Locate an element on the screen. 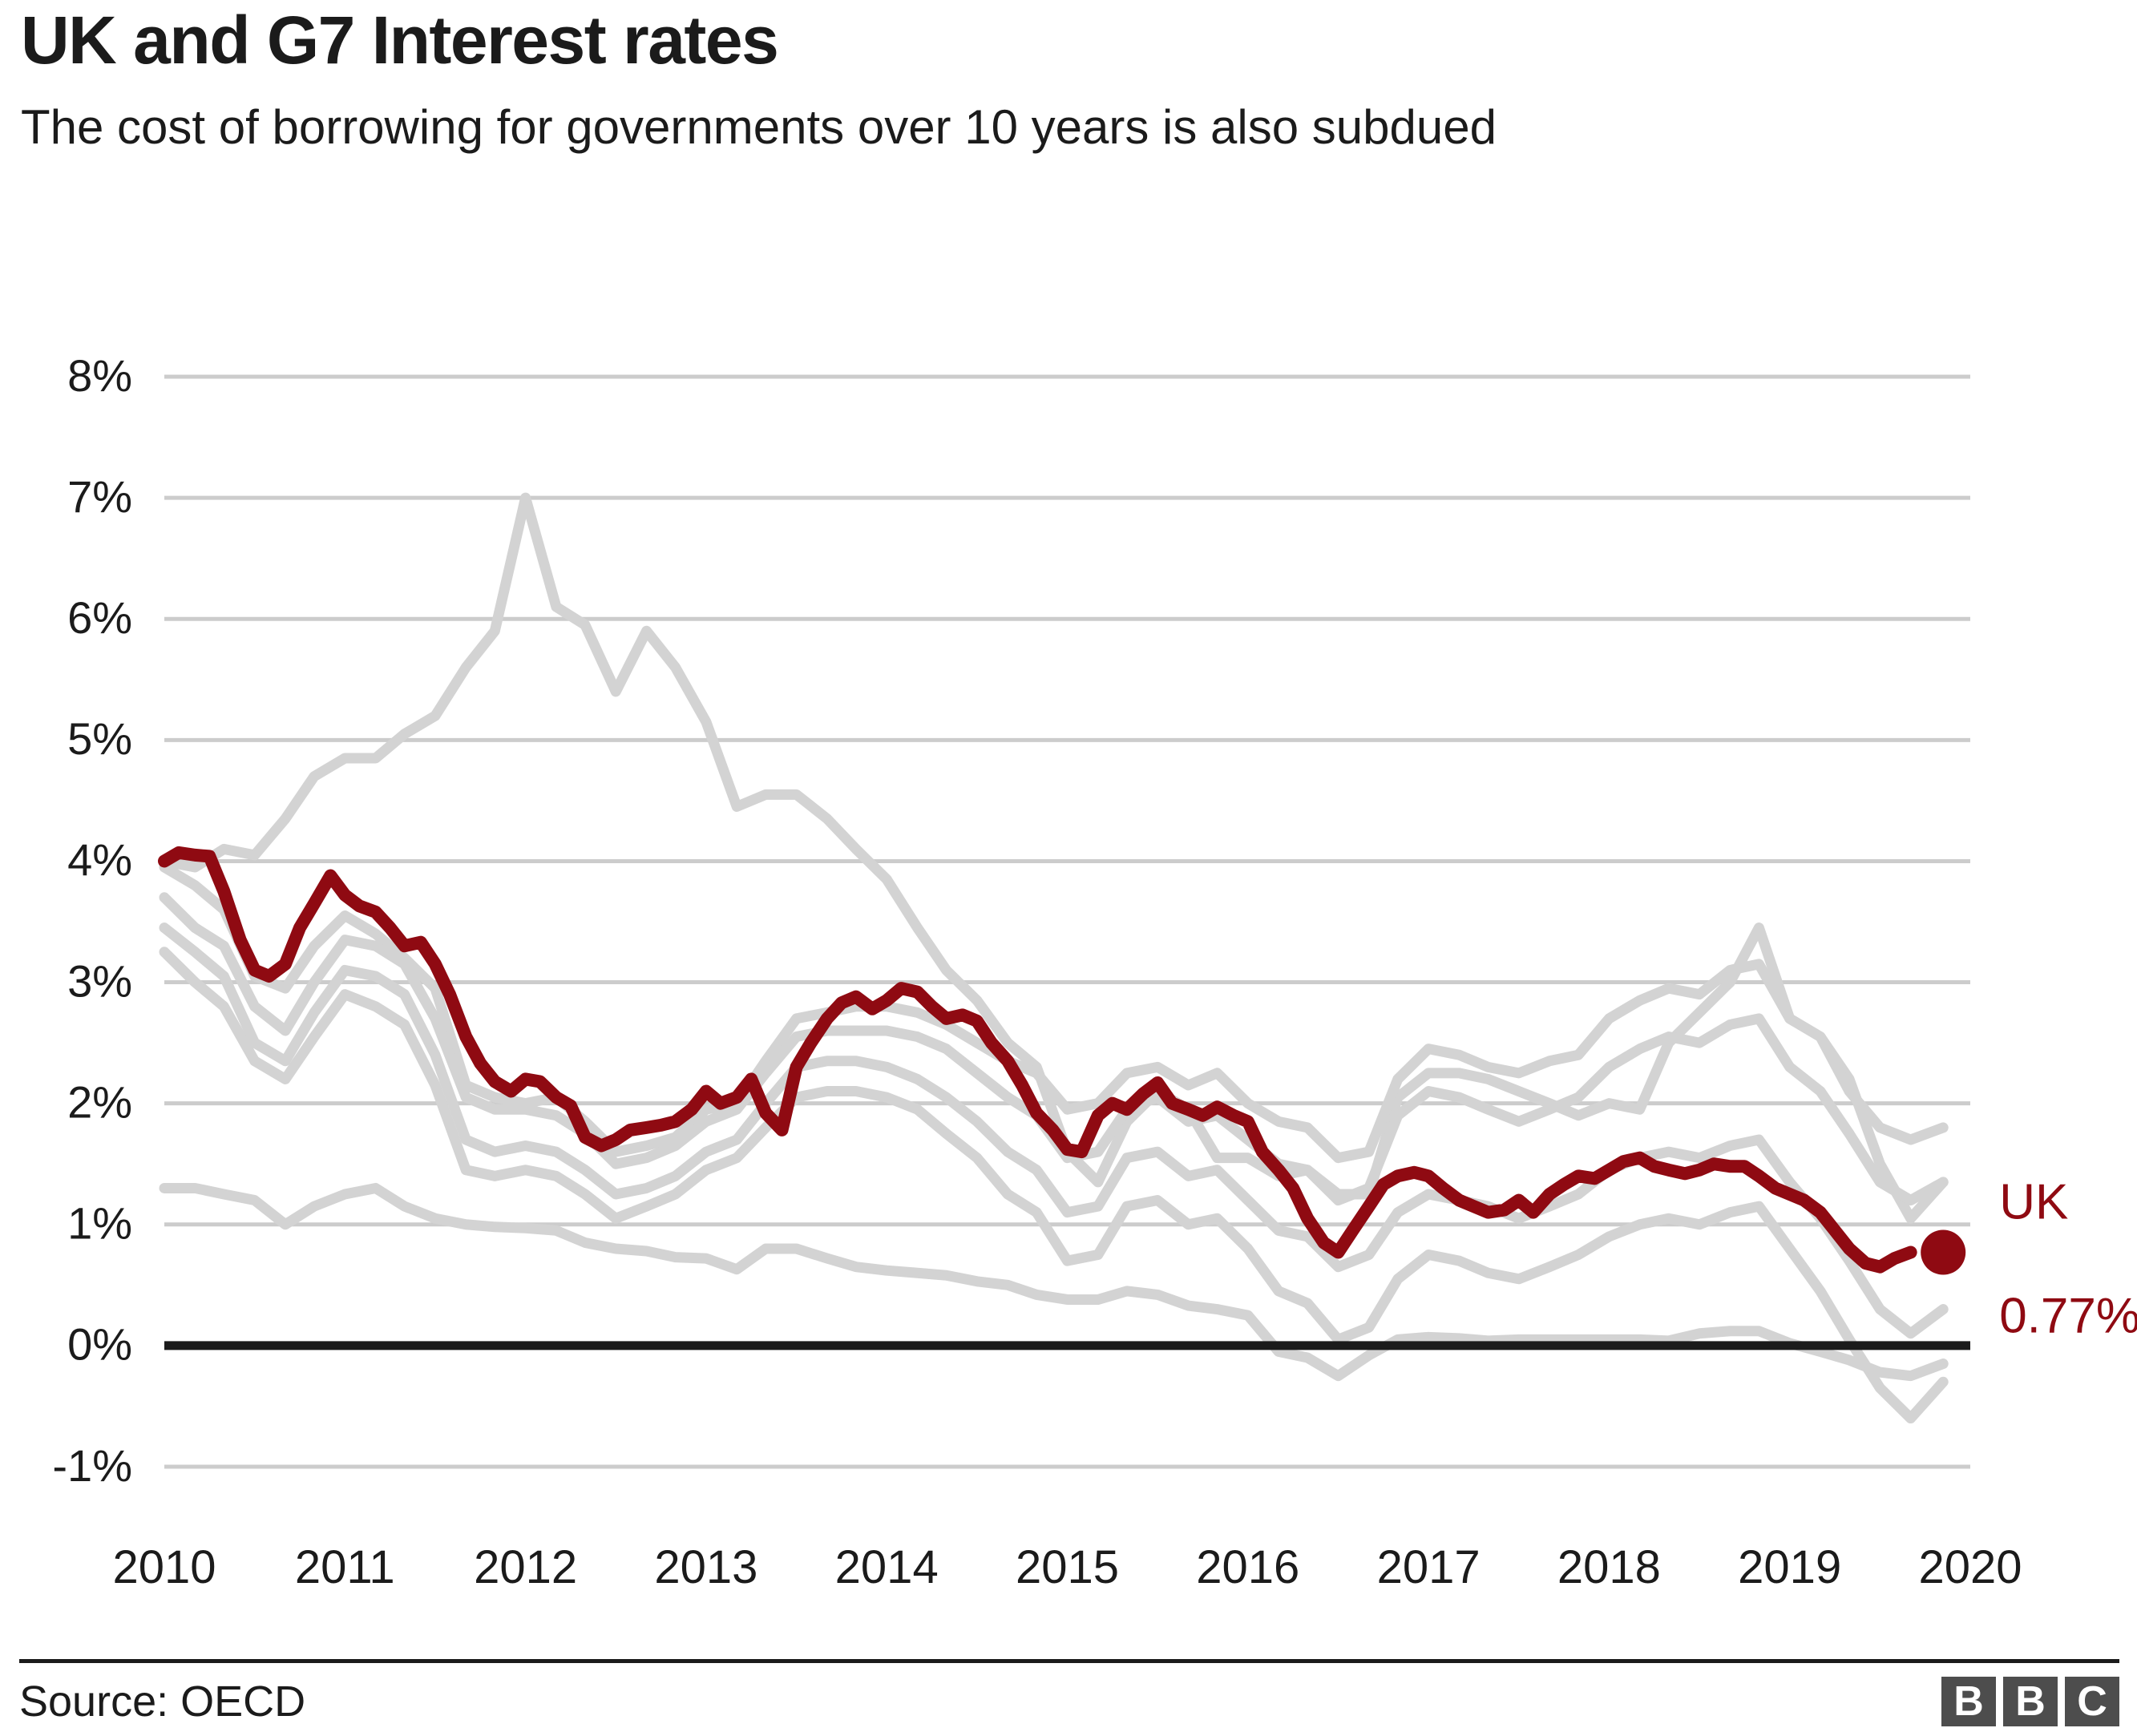 The width and height of the screenshot is (2137, 1736). y-axis-tick-labels: 8% 7% 6% 5% 4% 3% 2% 1% 0% -1% is located at coordinates (92, 921).